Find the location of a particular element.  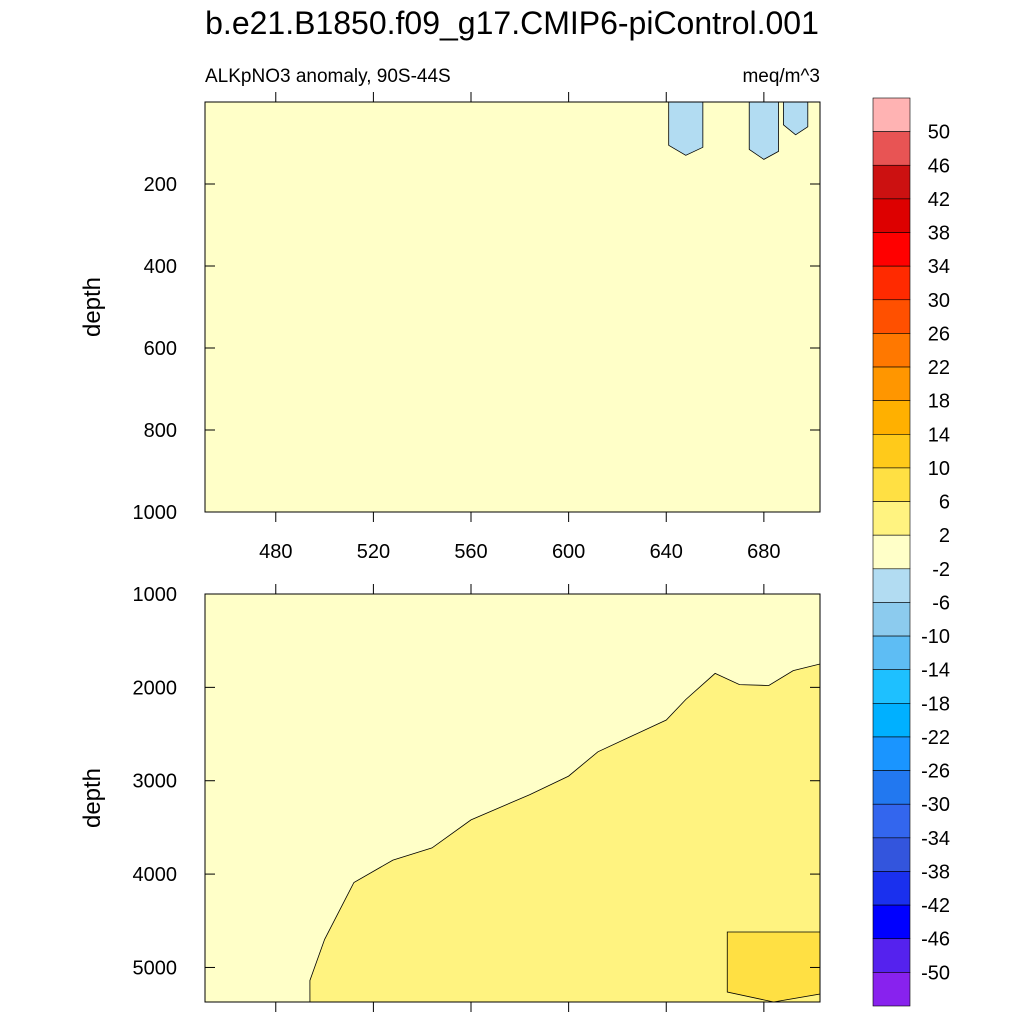

colorbar-label: -10 is located at coordinates (935, 637).